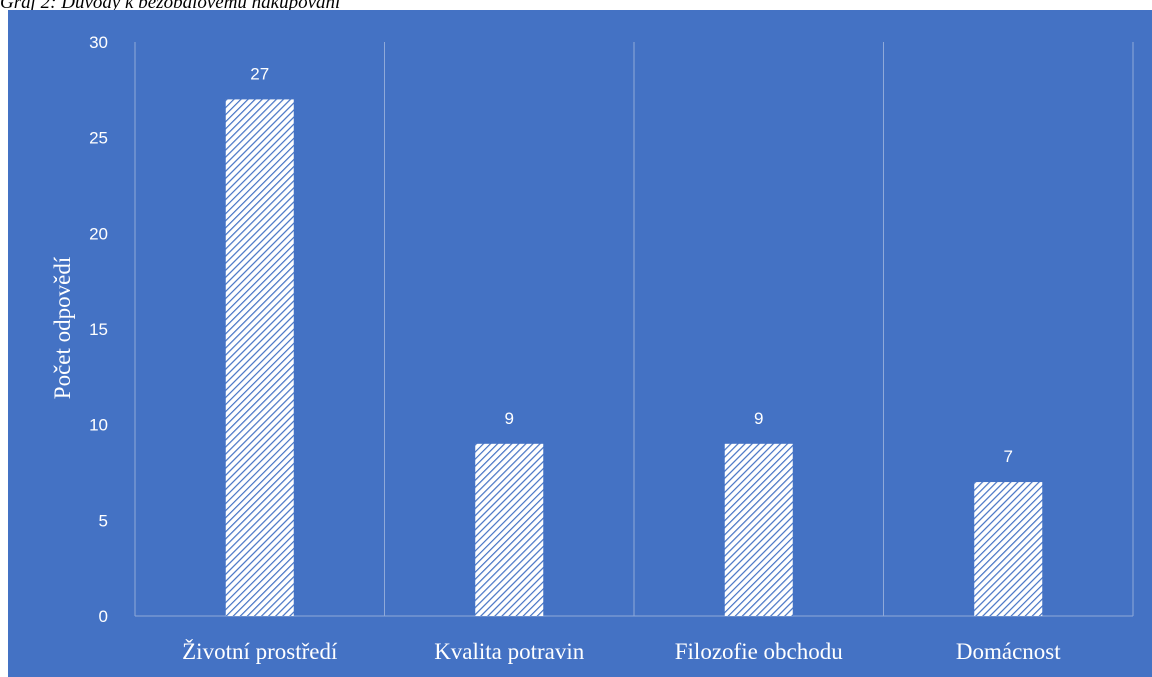 The height and width of the screenshot is (677, 1152). What do you see at coordinates (1008, 651) in the screenshot?
I see `x-tick-label: Domácnost` at bounding box center [1008, 651].